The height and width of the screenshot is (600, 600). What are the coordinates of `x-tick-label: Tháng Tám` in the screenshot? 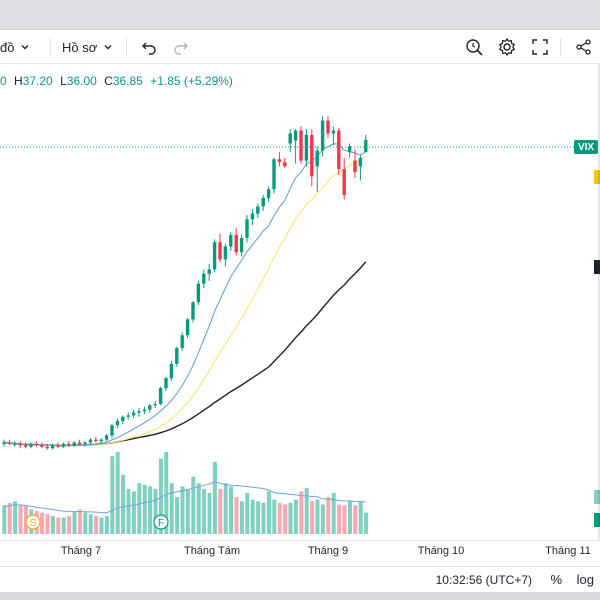 It's located at (212, 551).